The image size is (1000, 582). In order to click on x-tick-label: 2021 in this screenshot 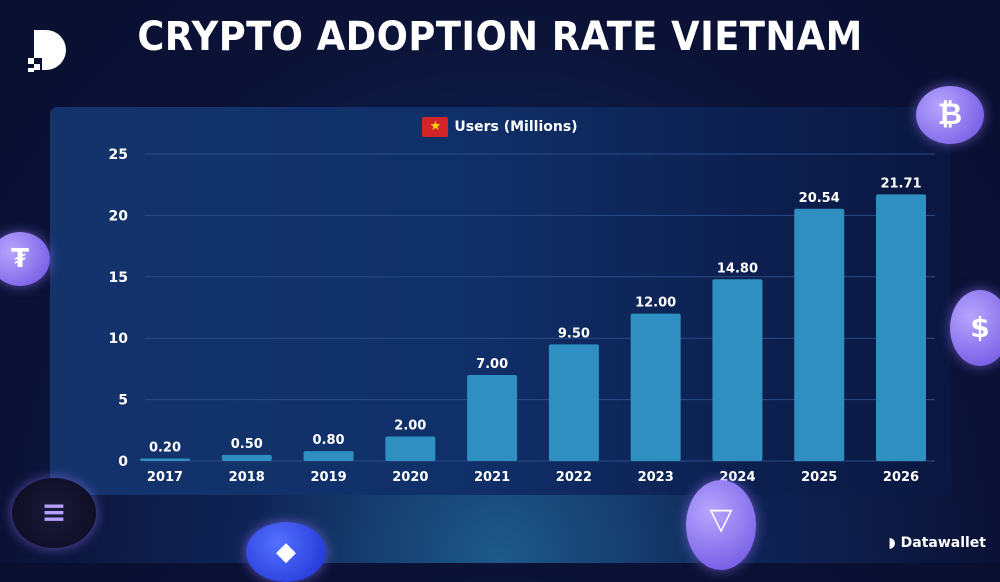, I will do `click(492, 477)`.